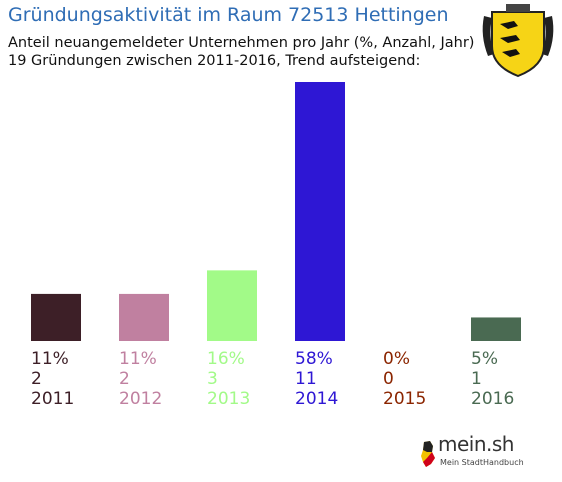 The image size is (562, 482). I want to click on percent-label-2013: 16%, so click(226, 359).